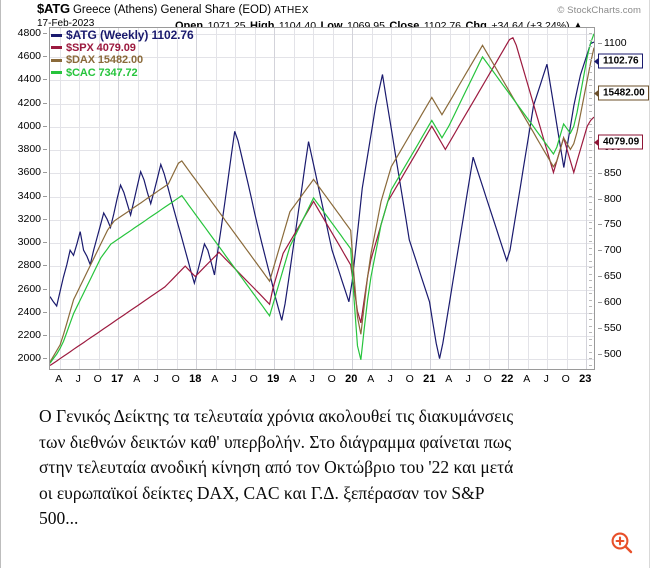  I want to click on x-tick: 20, so click(351, 379).